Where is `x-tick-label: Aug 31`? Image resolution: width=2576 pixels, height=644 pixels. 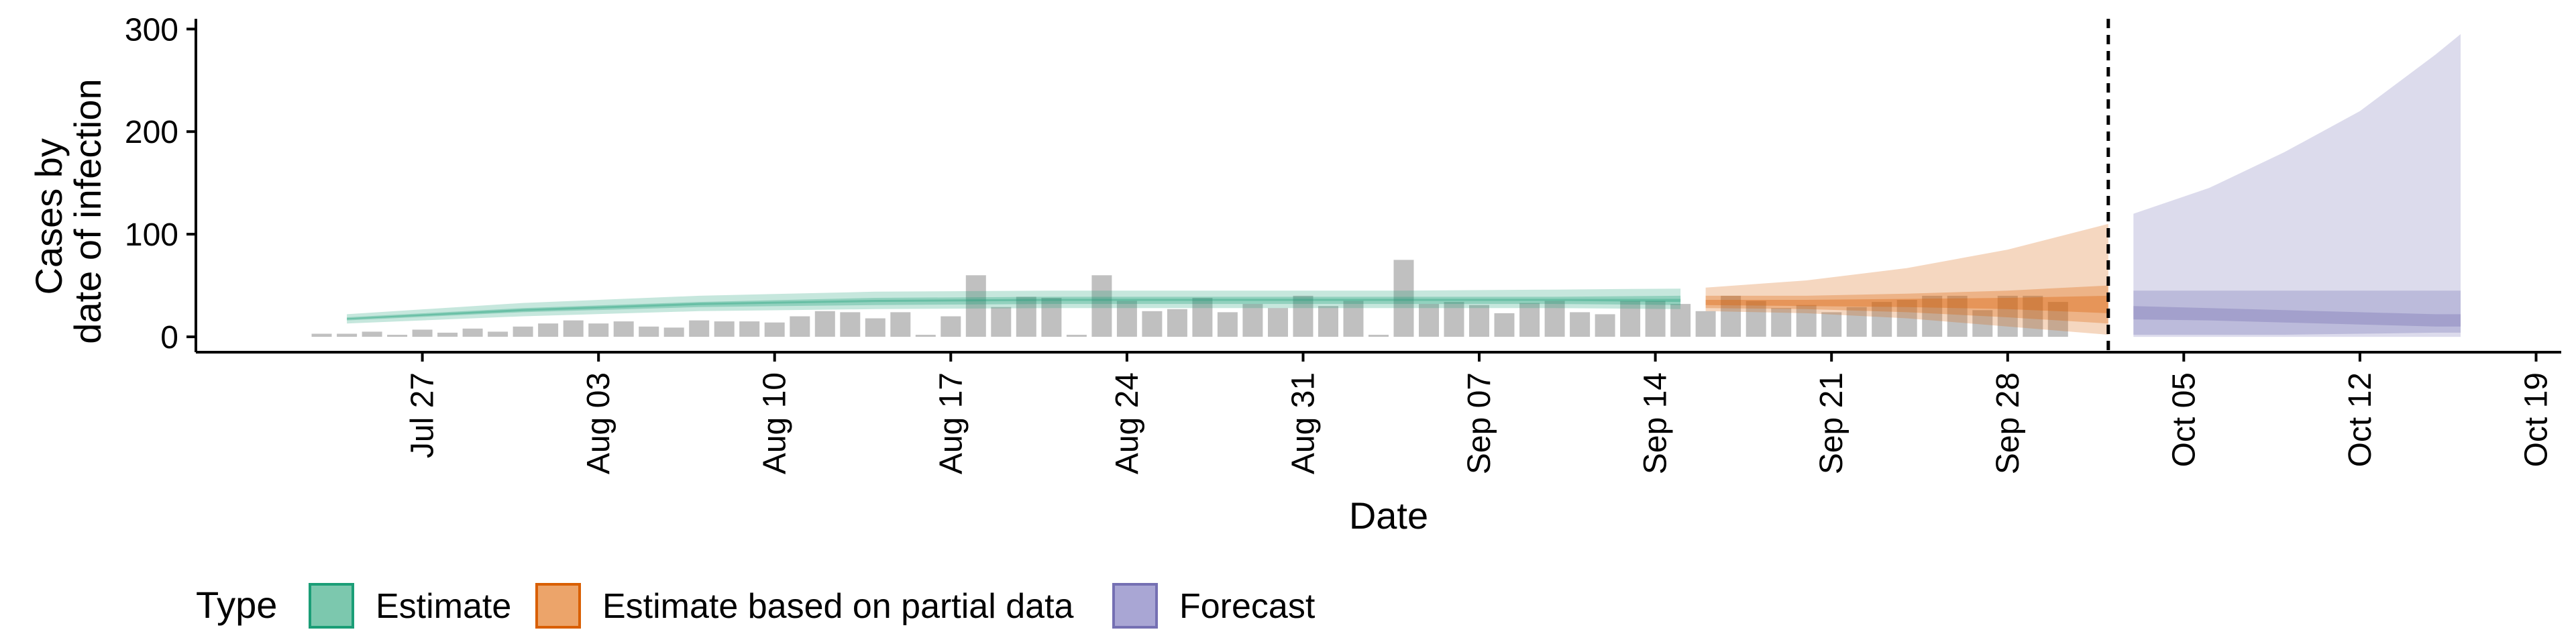 x-tick-label: Aug 31 is located at coordinates (1304, 423).